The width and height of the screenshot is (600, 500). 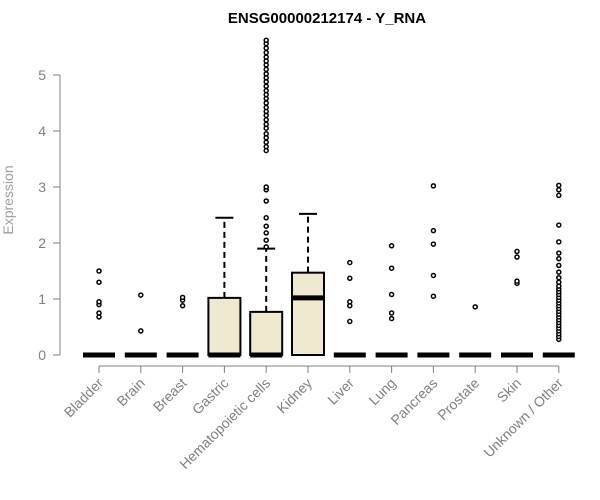 What do you see at coordinates (42, 243) in the screenshot?
I see `y-tick-label: 2` at bounding box center [42, 243].